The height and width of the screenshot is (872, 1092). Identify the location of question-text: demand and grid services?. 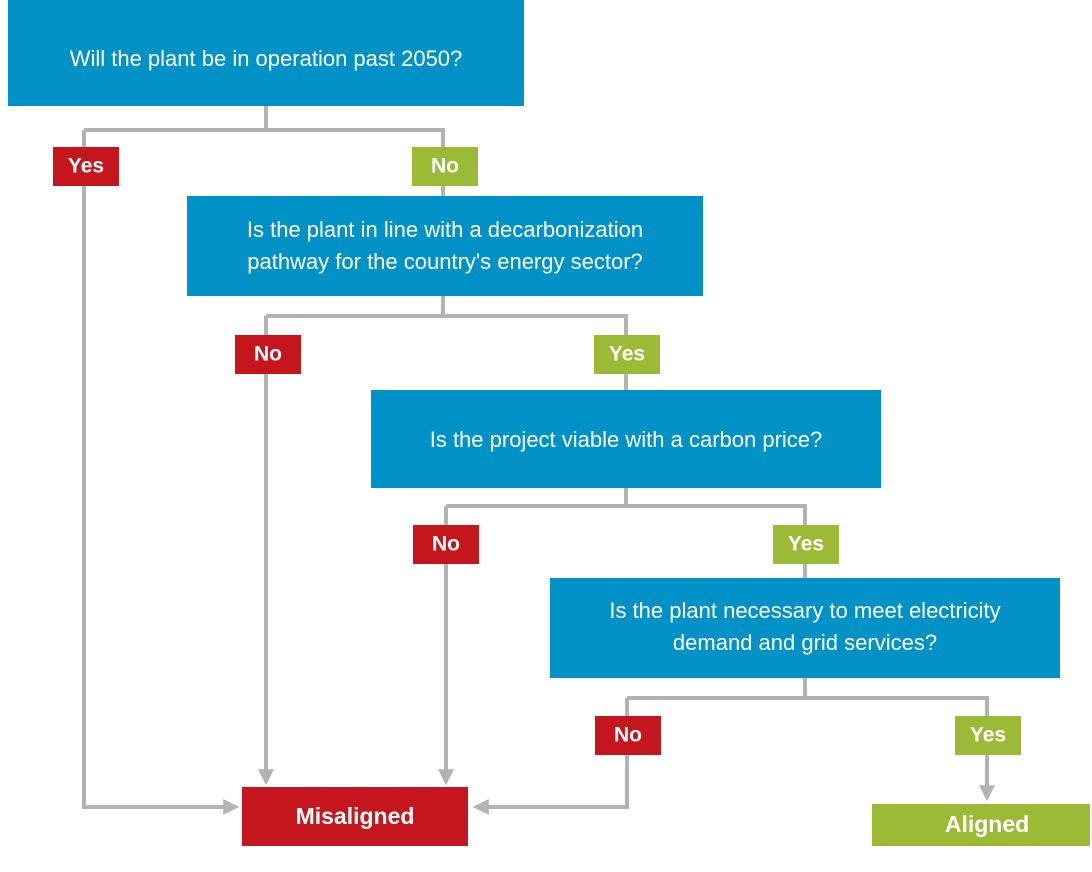
(805, 642).